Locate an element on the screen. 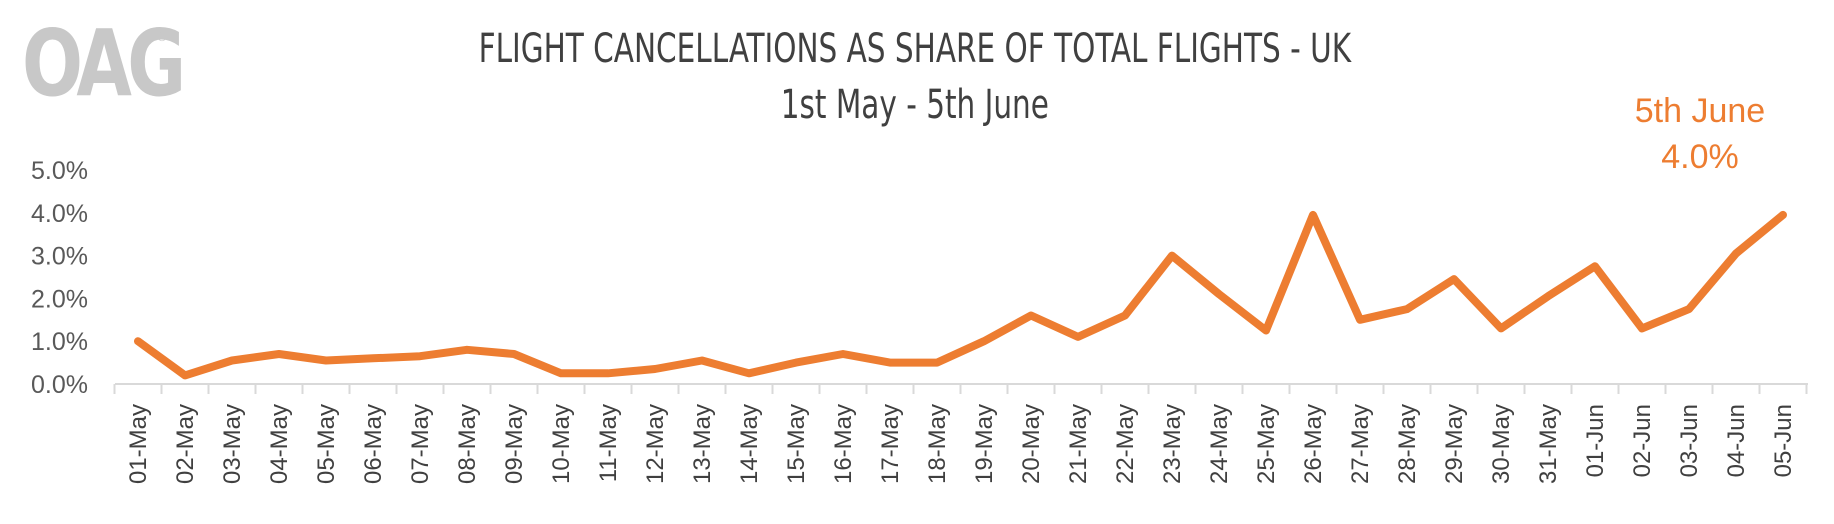  oag-logo: OAG is located at coordinates (104, 63).